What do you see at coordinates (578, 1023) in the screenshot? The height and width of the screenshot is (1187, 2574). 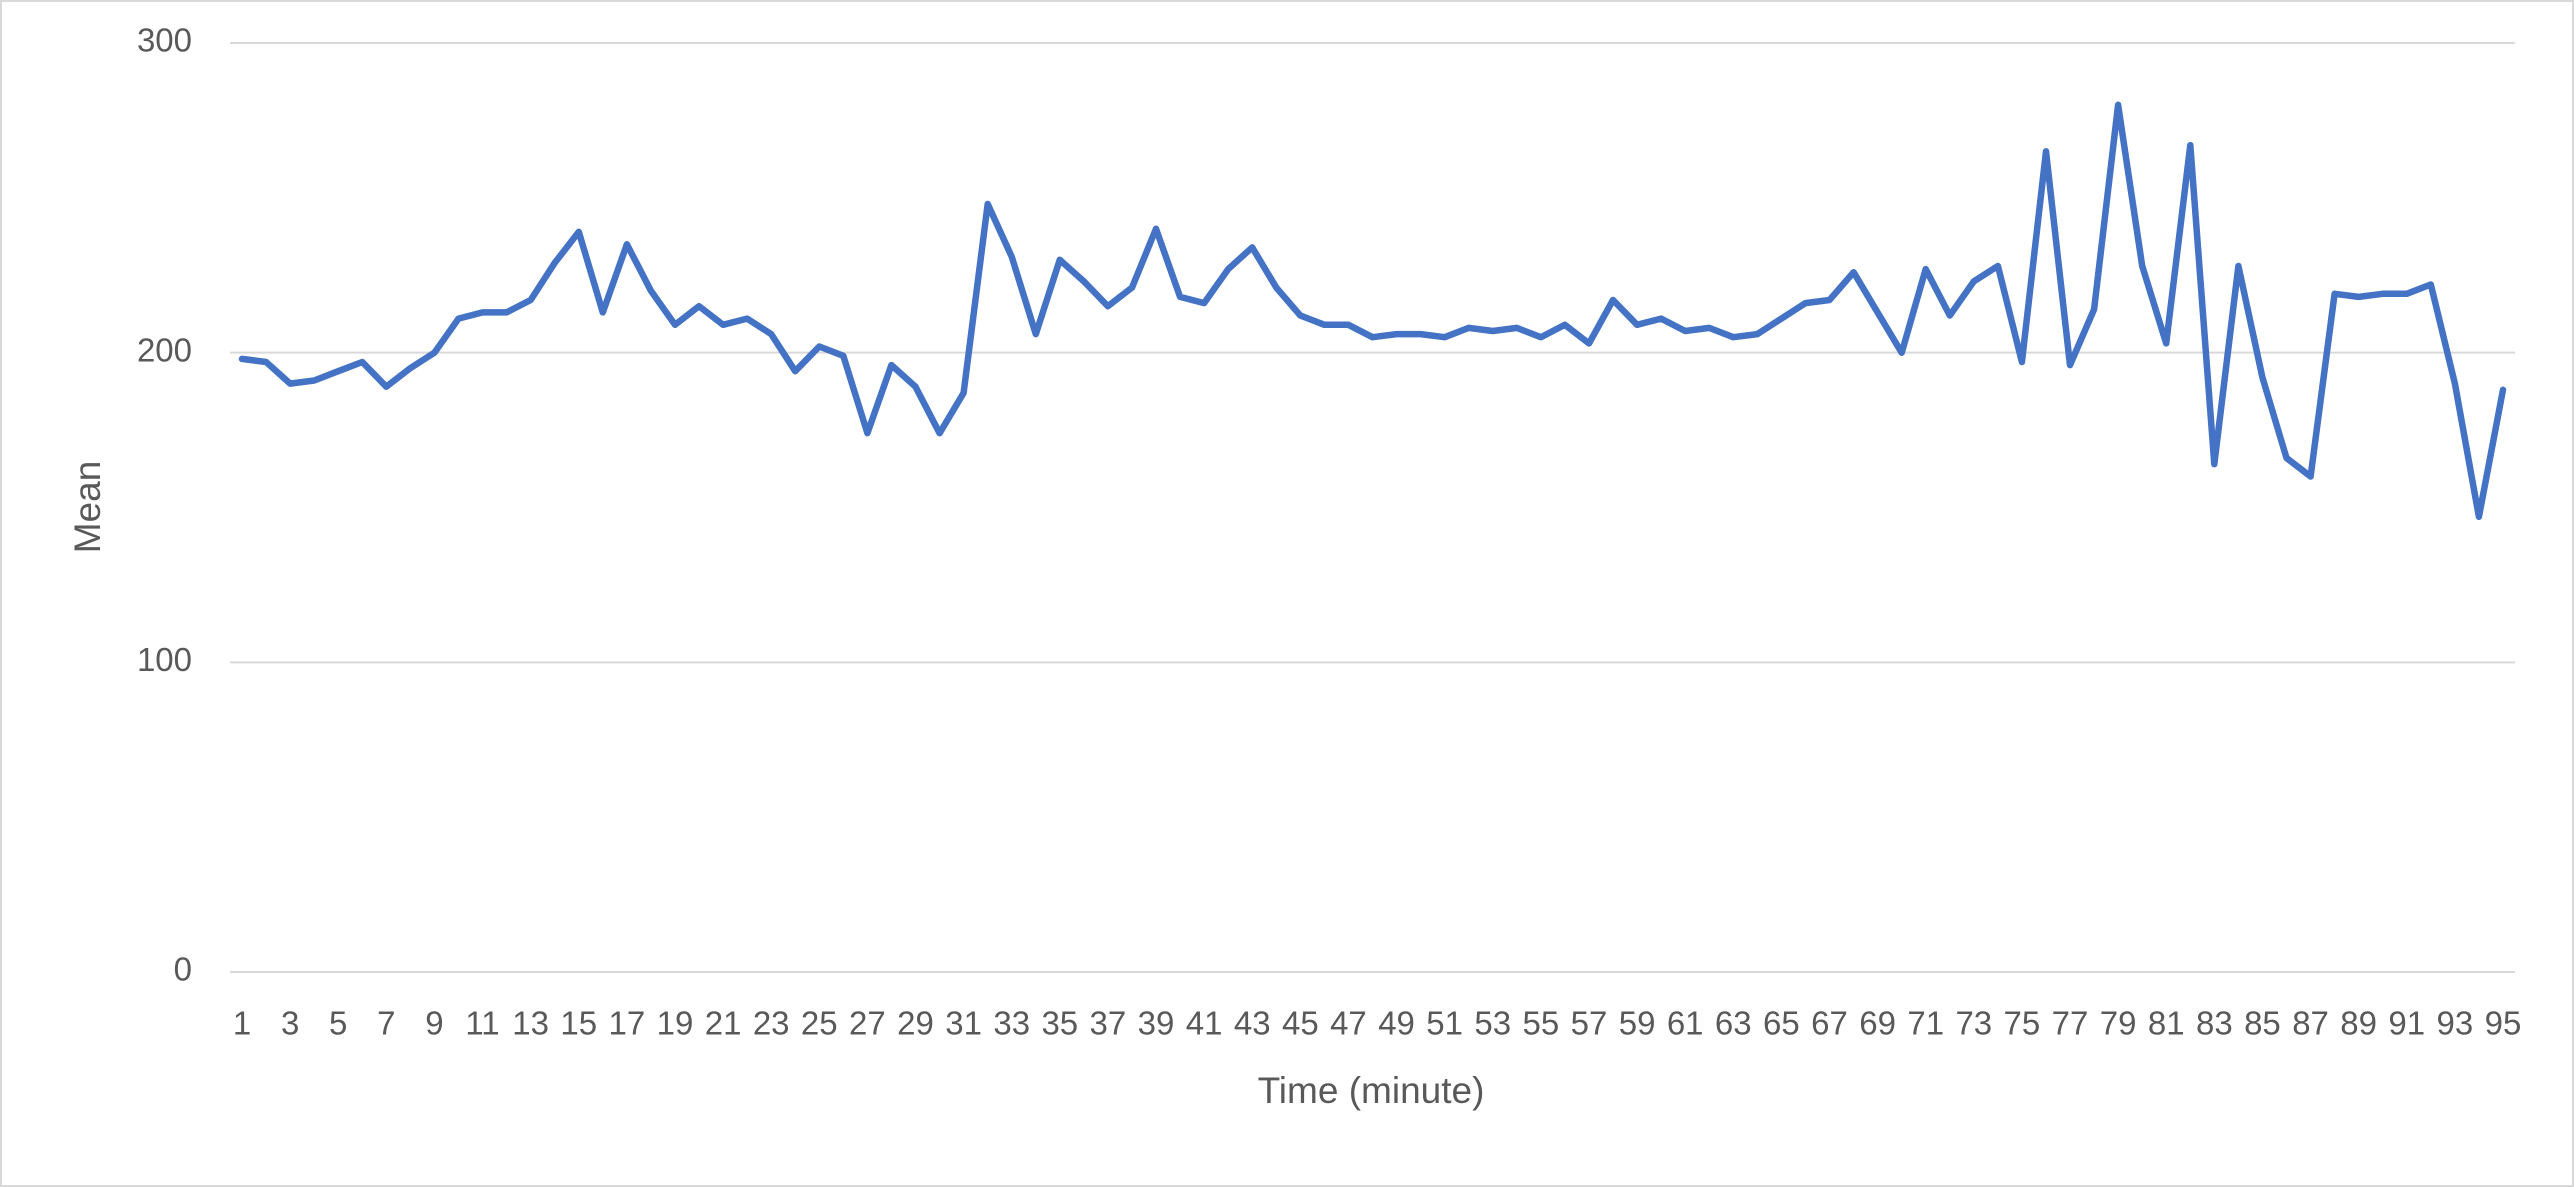 I see `x-tick-label: 15` at bounding box center [578, 1023].